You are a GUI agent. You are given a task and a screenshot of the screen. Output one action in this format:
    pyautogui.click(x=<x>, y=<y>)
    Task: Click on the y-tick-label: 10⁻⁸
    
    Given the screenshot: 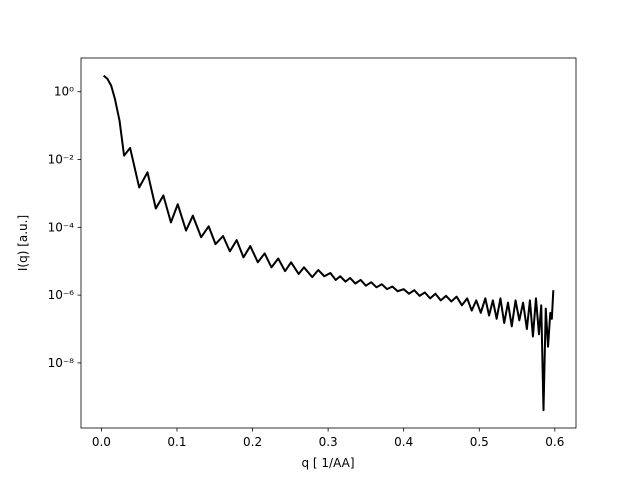 What is the action you would take?
    pyautogui.click(x=61, y=363)
    